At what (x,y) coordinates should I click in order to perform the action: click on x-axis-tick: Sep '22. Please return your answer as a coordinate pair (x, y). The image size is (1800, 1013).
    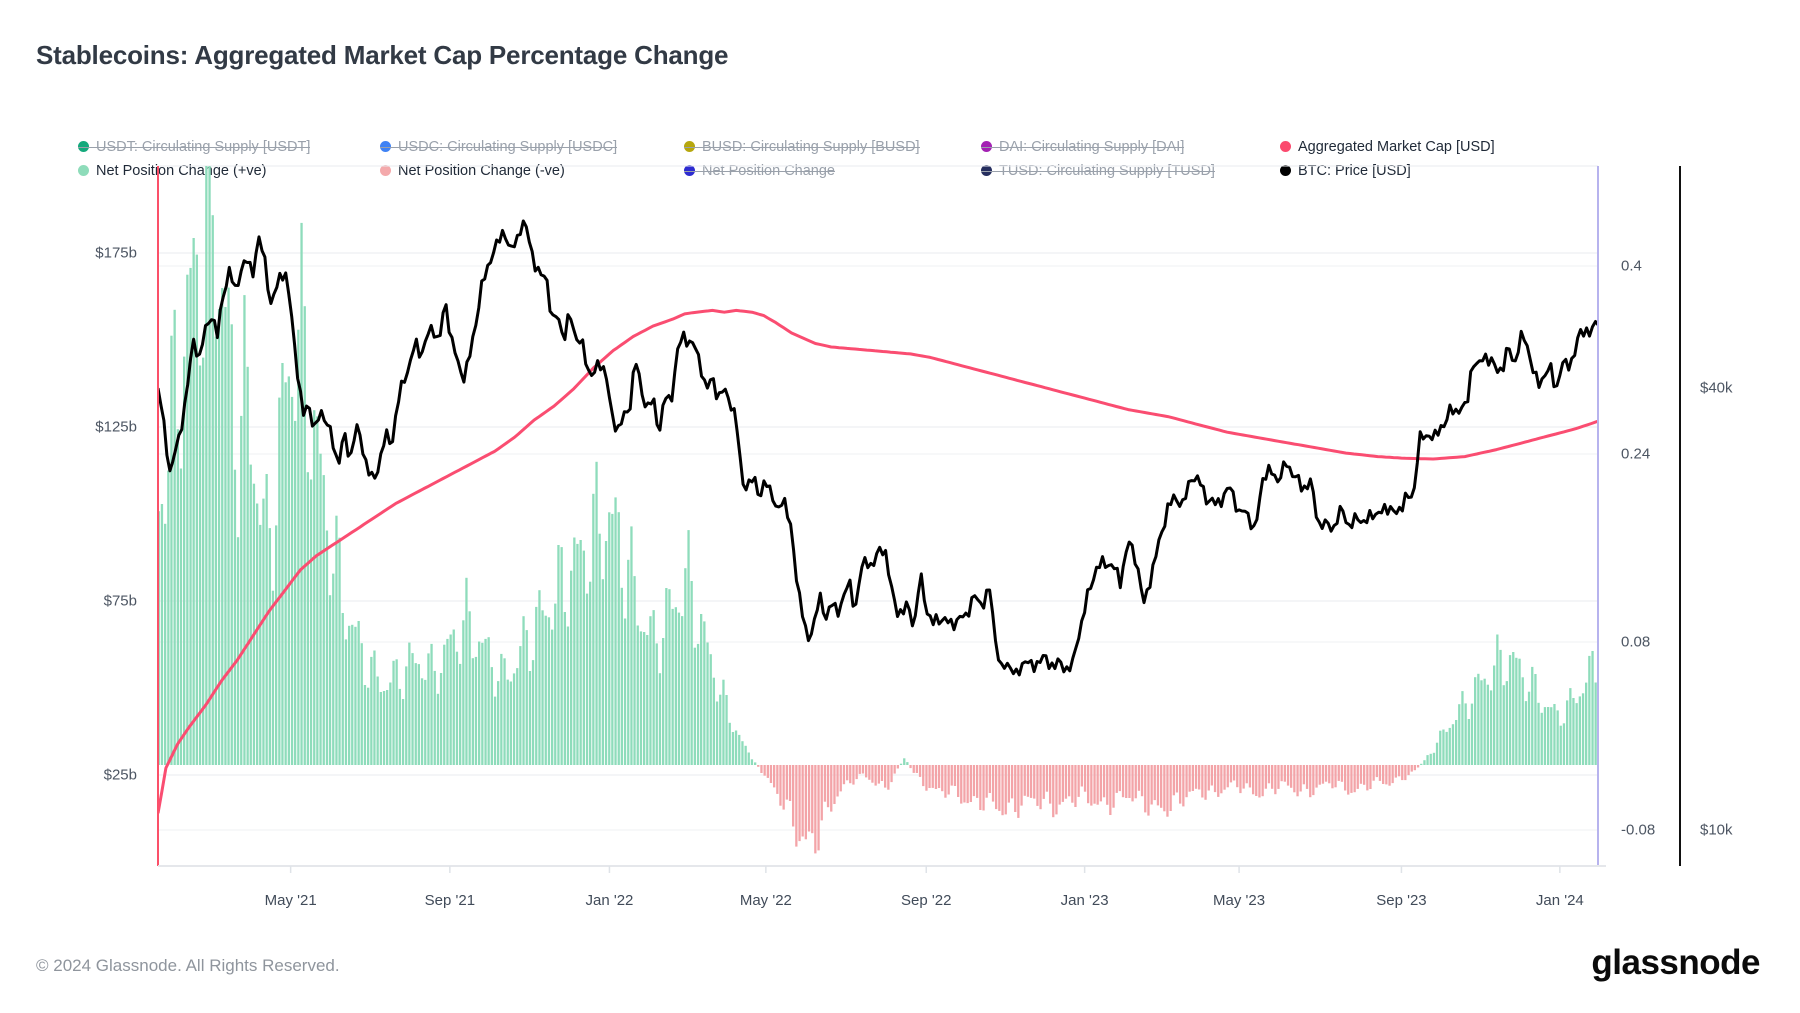
    Looking at the image, I should click on (926, 900).